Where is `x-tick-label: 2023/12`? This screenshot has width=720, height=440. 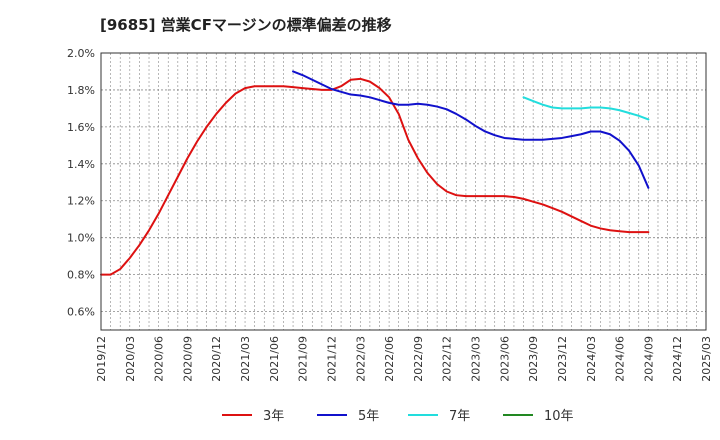
x-tick-label: 2023/12 is located at coordinates (562, 359).